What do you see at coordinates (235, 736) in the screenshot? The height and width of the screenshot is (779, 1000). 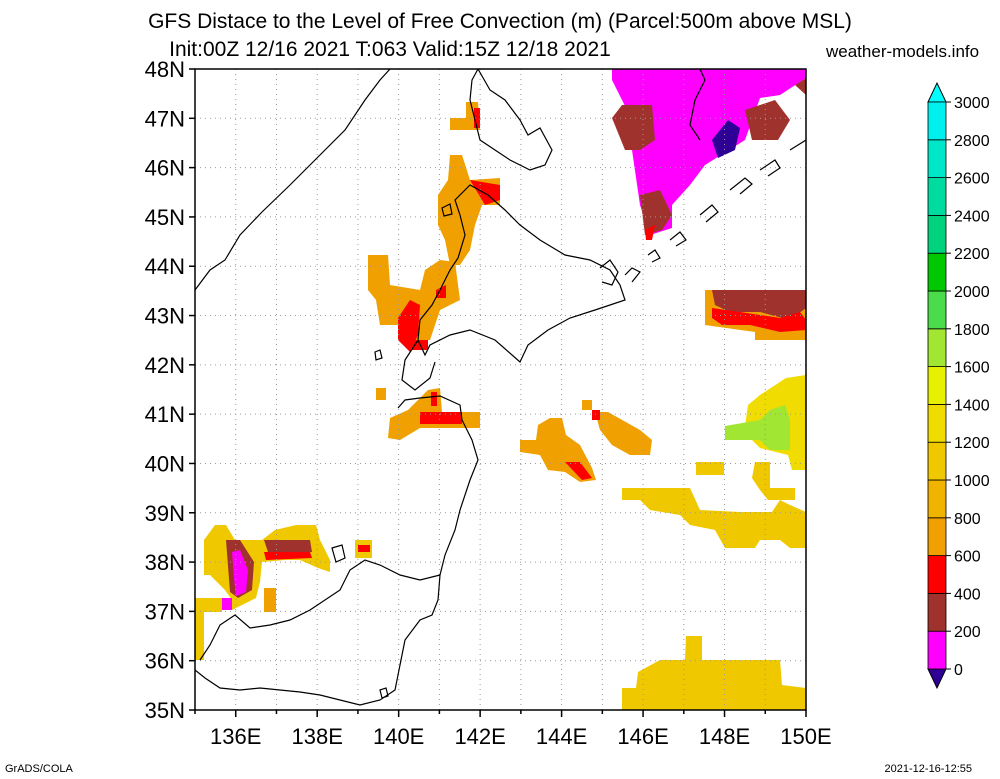 I see `lon-label: 136E` at bounding box center [235, 736].